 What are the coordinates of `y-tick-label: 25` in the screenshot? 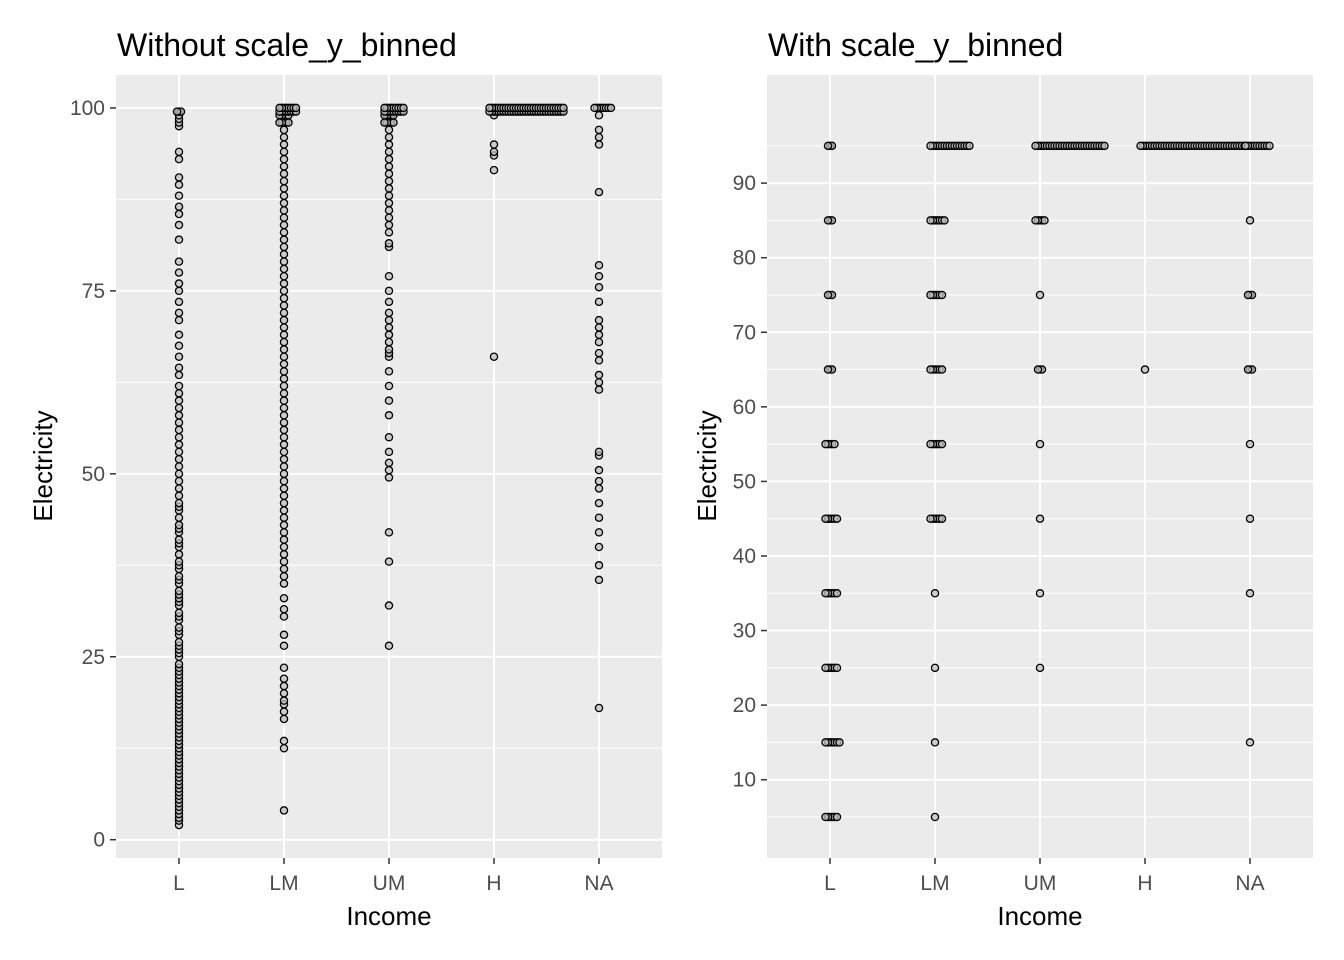 It's located at (93, 657).